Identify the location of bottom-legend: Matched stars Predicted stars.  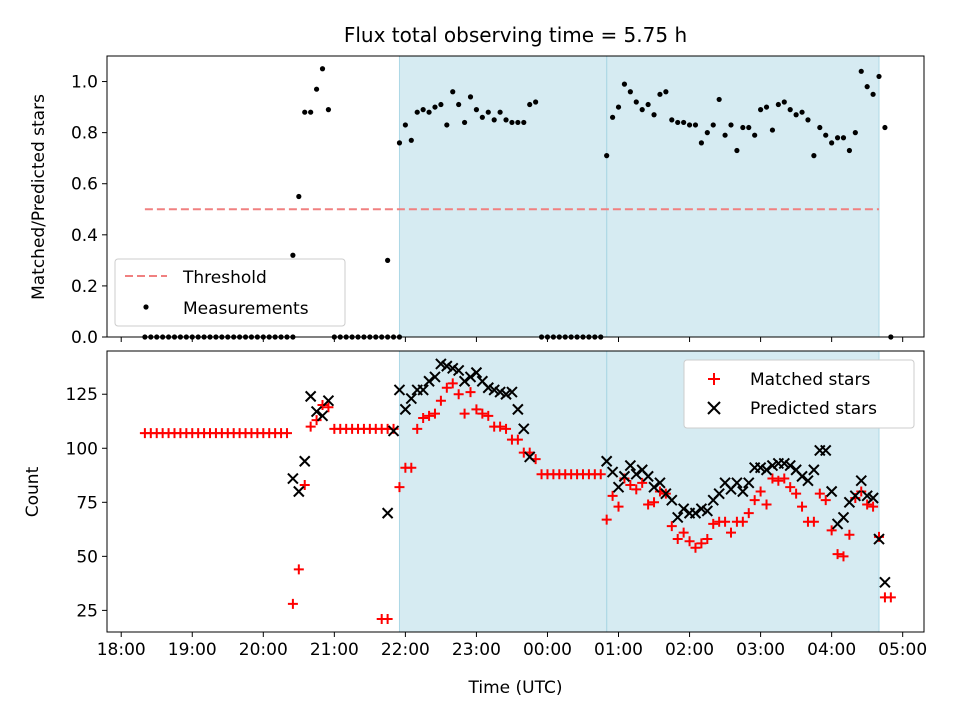
(799, 394).